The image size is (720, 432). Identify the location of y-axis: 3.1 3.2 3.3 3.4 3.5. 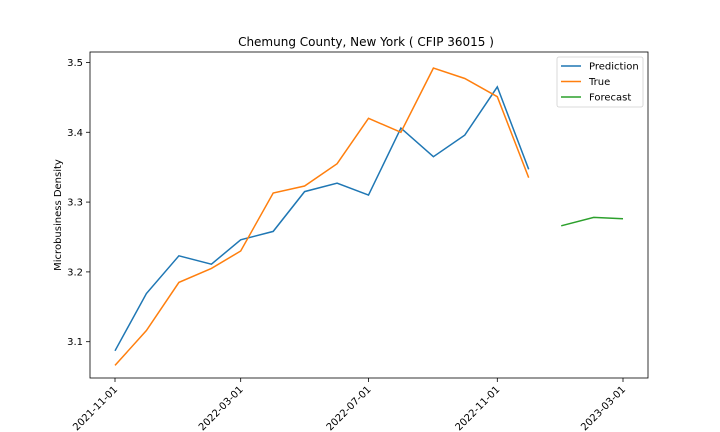
(78, 203).